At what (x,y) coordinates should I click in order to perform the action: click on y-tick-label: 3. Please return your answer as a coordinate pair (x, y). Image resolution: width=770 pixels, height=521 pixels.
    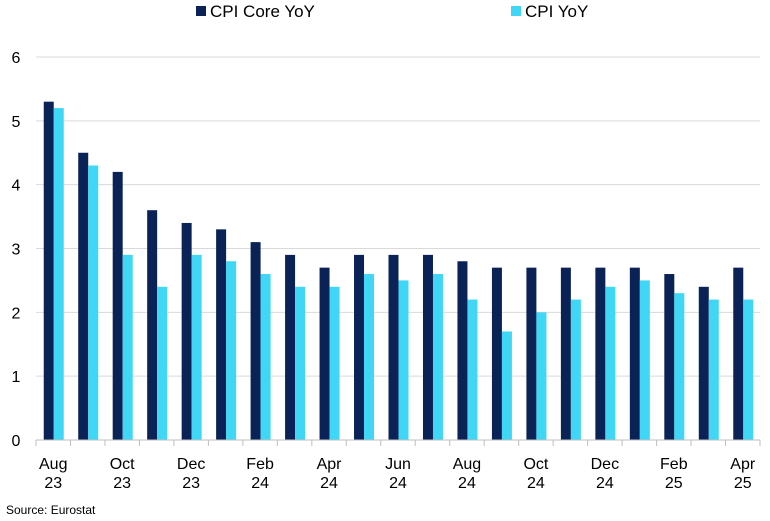
    Looking at the image, I should click on (16, 250).